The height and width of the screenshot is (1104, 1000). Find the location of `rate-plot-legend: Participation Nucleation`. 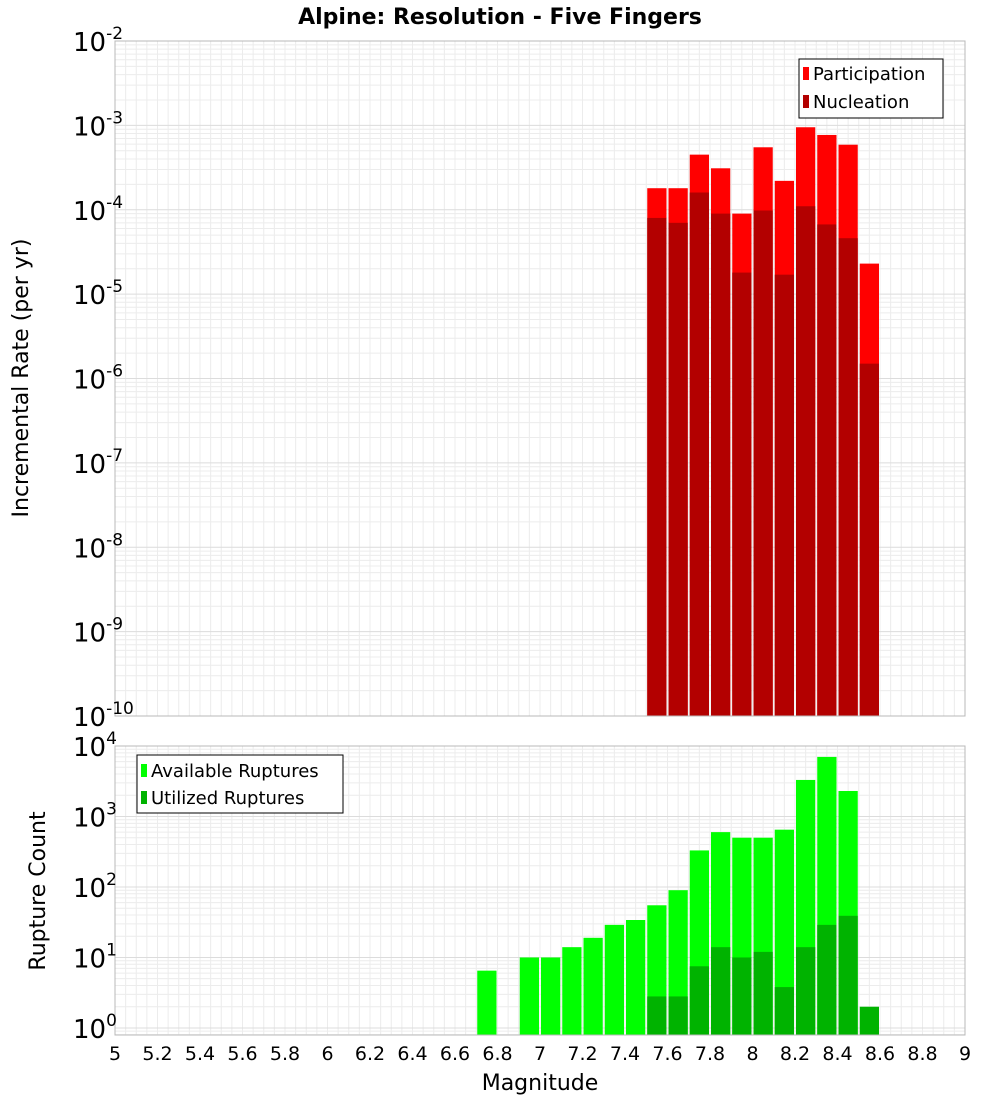

rate-plot-legend: Participation Nucleation is located at coordinates (871, 88).